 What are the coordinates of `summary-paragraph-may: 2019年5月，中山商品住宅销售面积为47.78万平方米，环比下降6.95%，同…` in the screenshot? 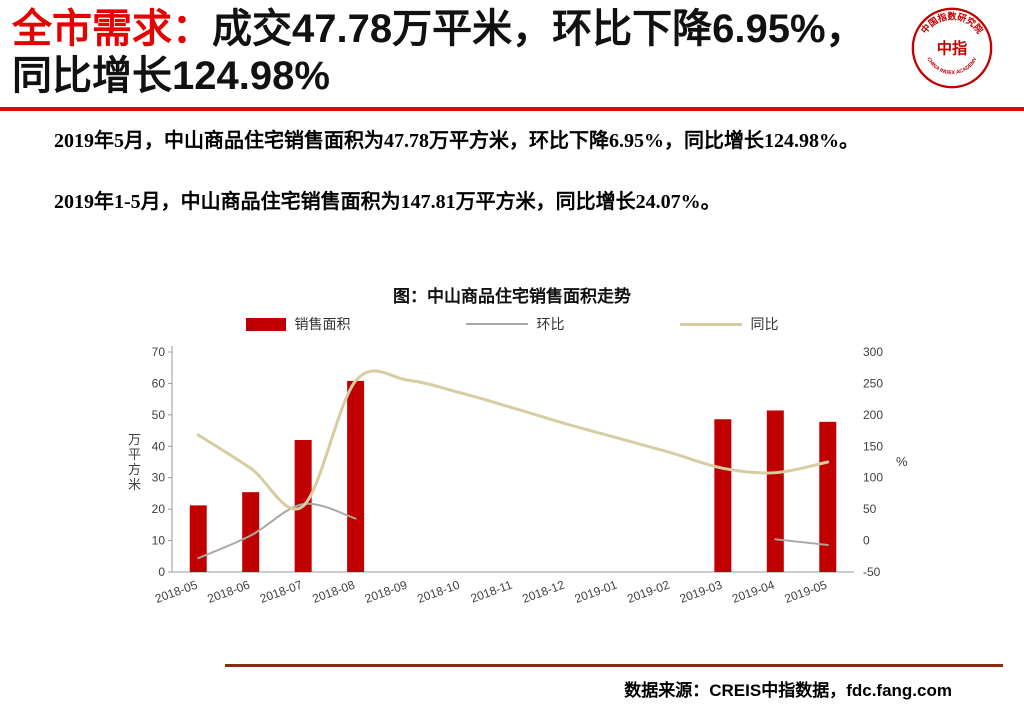 It's located at (456, 141).